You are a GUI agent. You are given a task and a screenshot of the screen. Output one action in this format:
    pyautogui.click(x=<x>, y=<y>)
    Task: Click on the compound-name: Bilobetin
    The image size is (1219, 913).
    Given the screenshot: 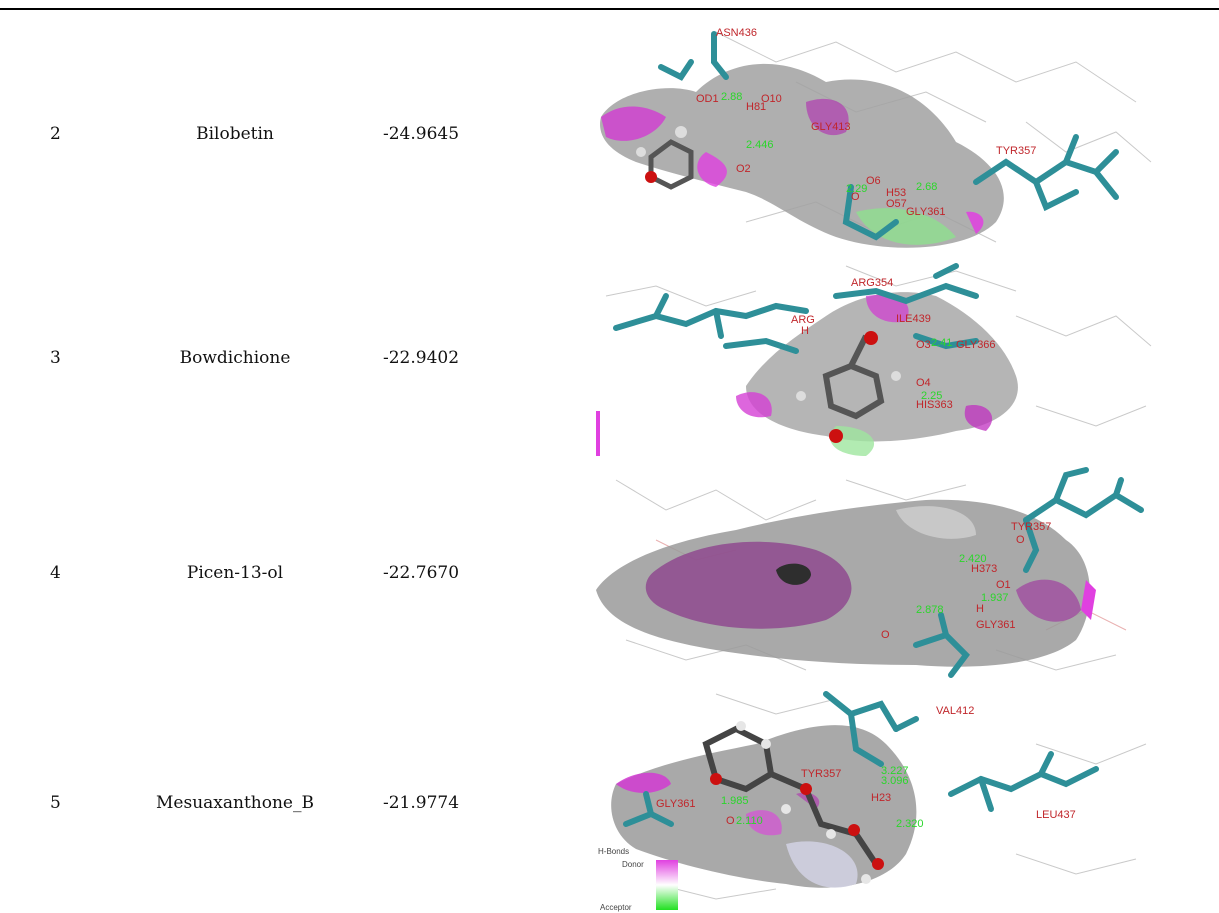 What is the action you would take?
    pyautogui.click(x=235, y=134)
    